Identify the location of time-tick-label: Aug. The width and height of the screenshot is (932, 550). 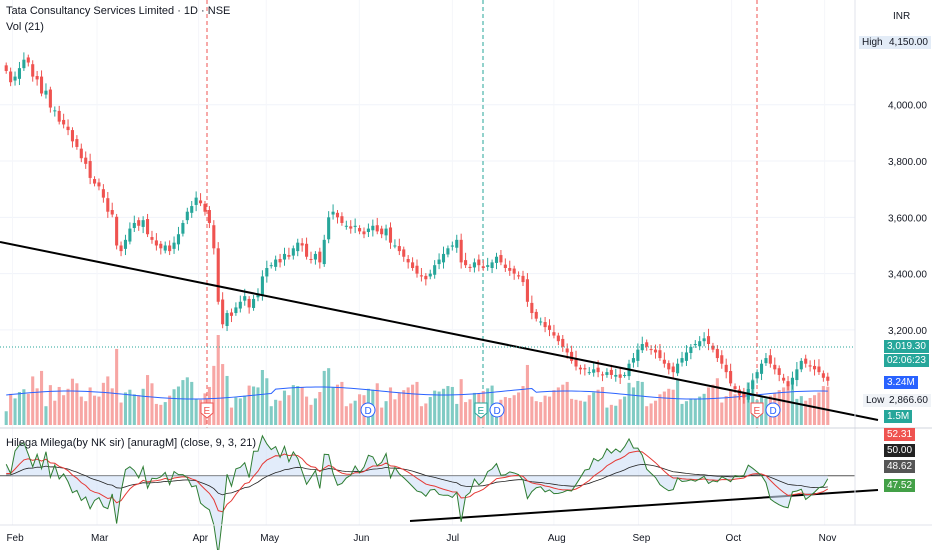
(557, 538).